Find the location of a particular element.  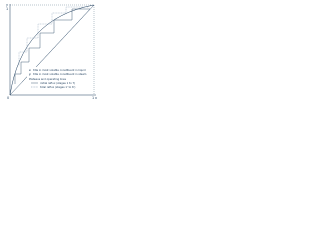

legend-text: initial reflux (stages 1 to 7) is located at coordinates (57, 83).